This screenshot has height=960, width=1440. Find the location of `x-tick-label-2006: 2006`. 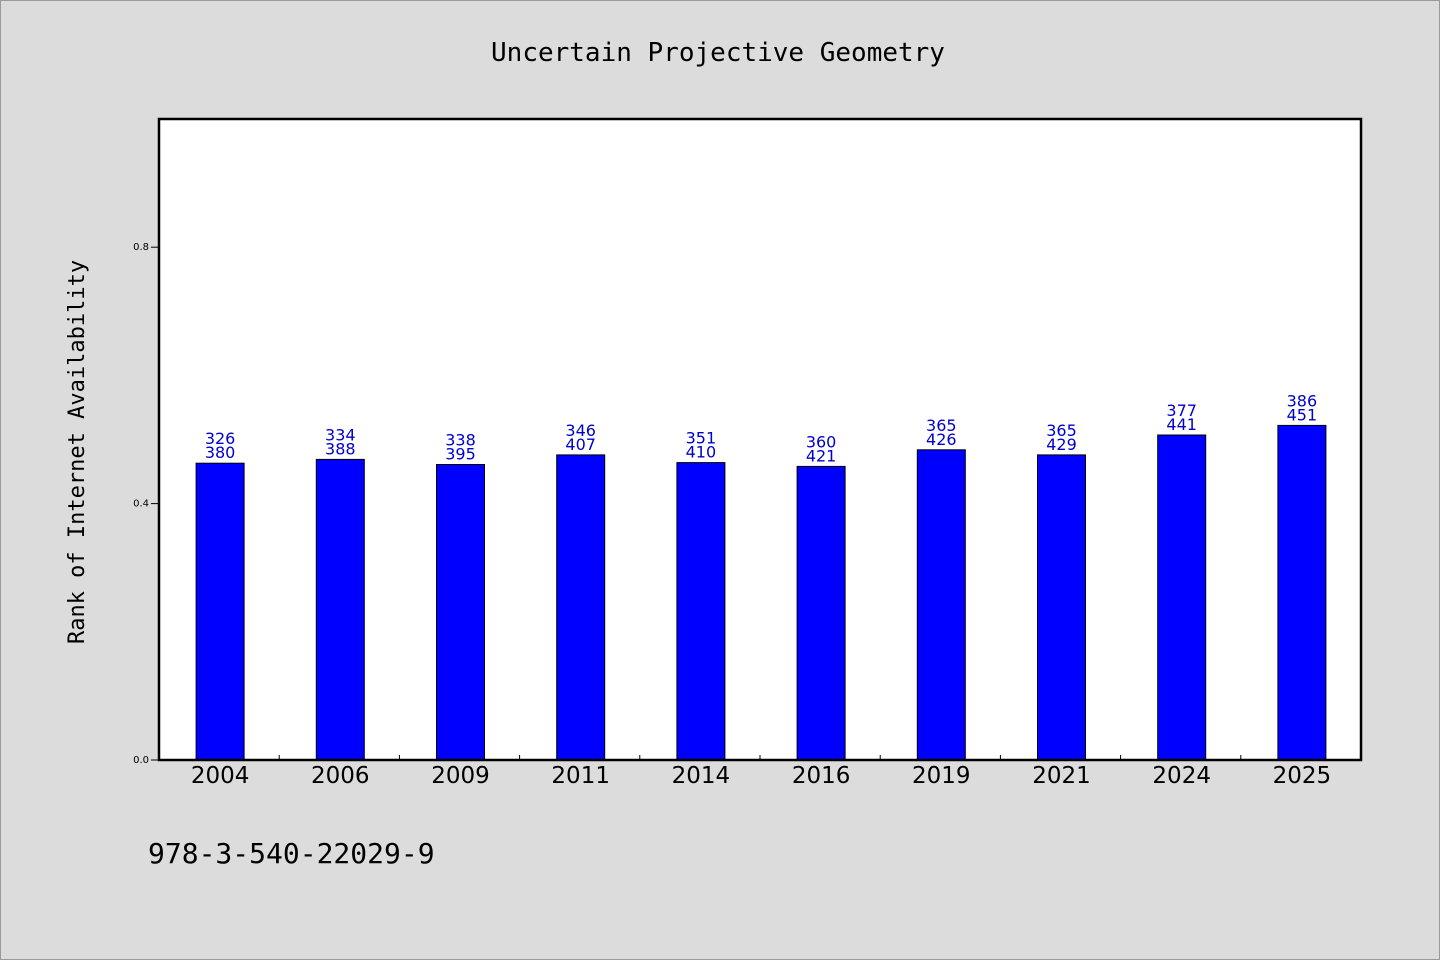

x-tick-label-2006: 2006 is located at coordinates (340, 776).